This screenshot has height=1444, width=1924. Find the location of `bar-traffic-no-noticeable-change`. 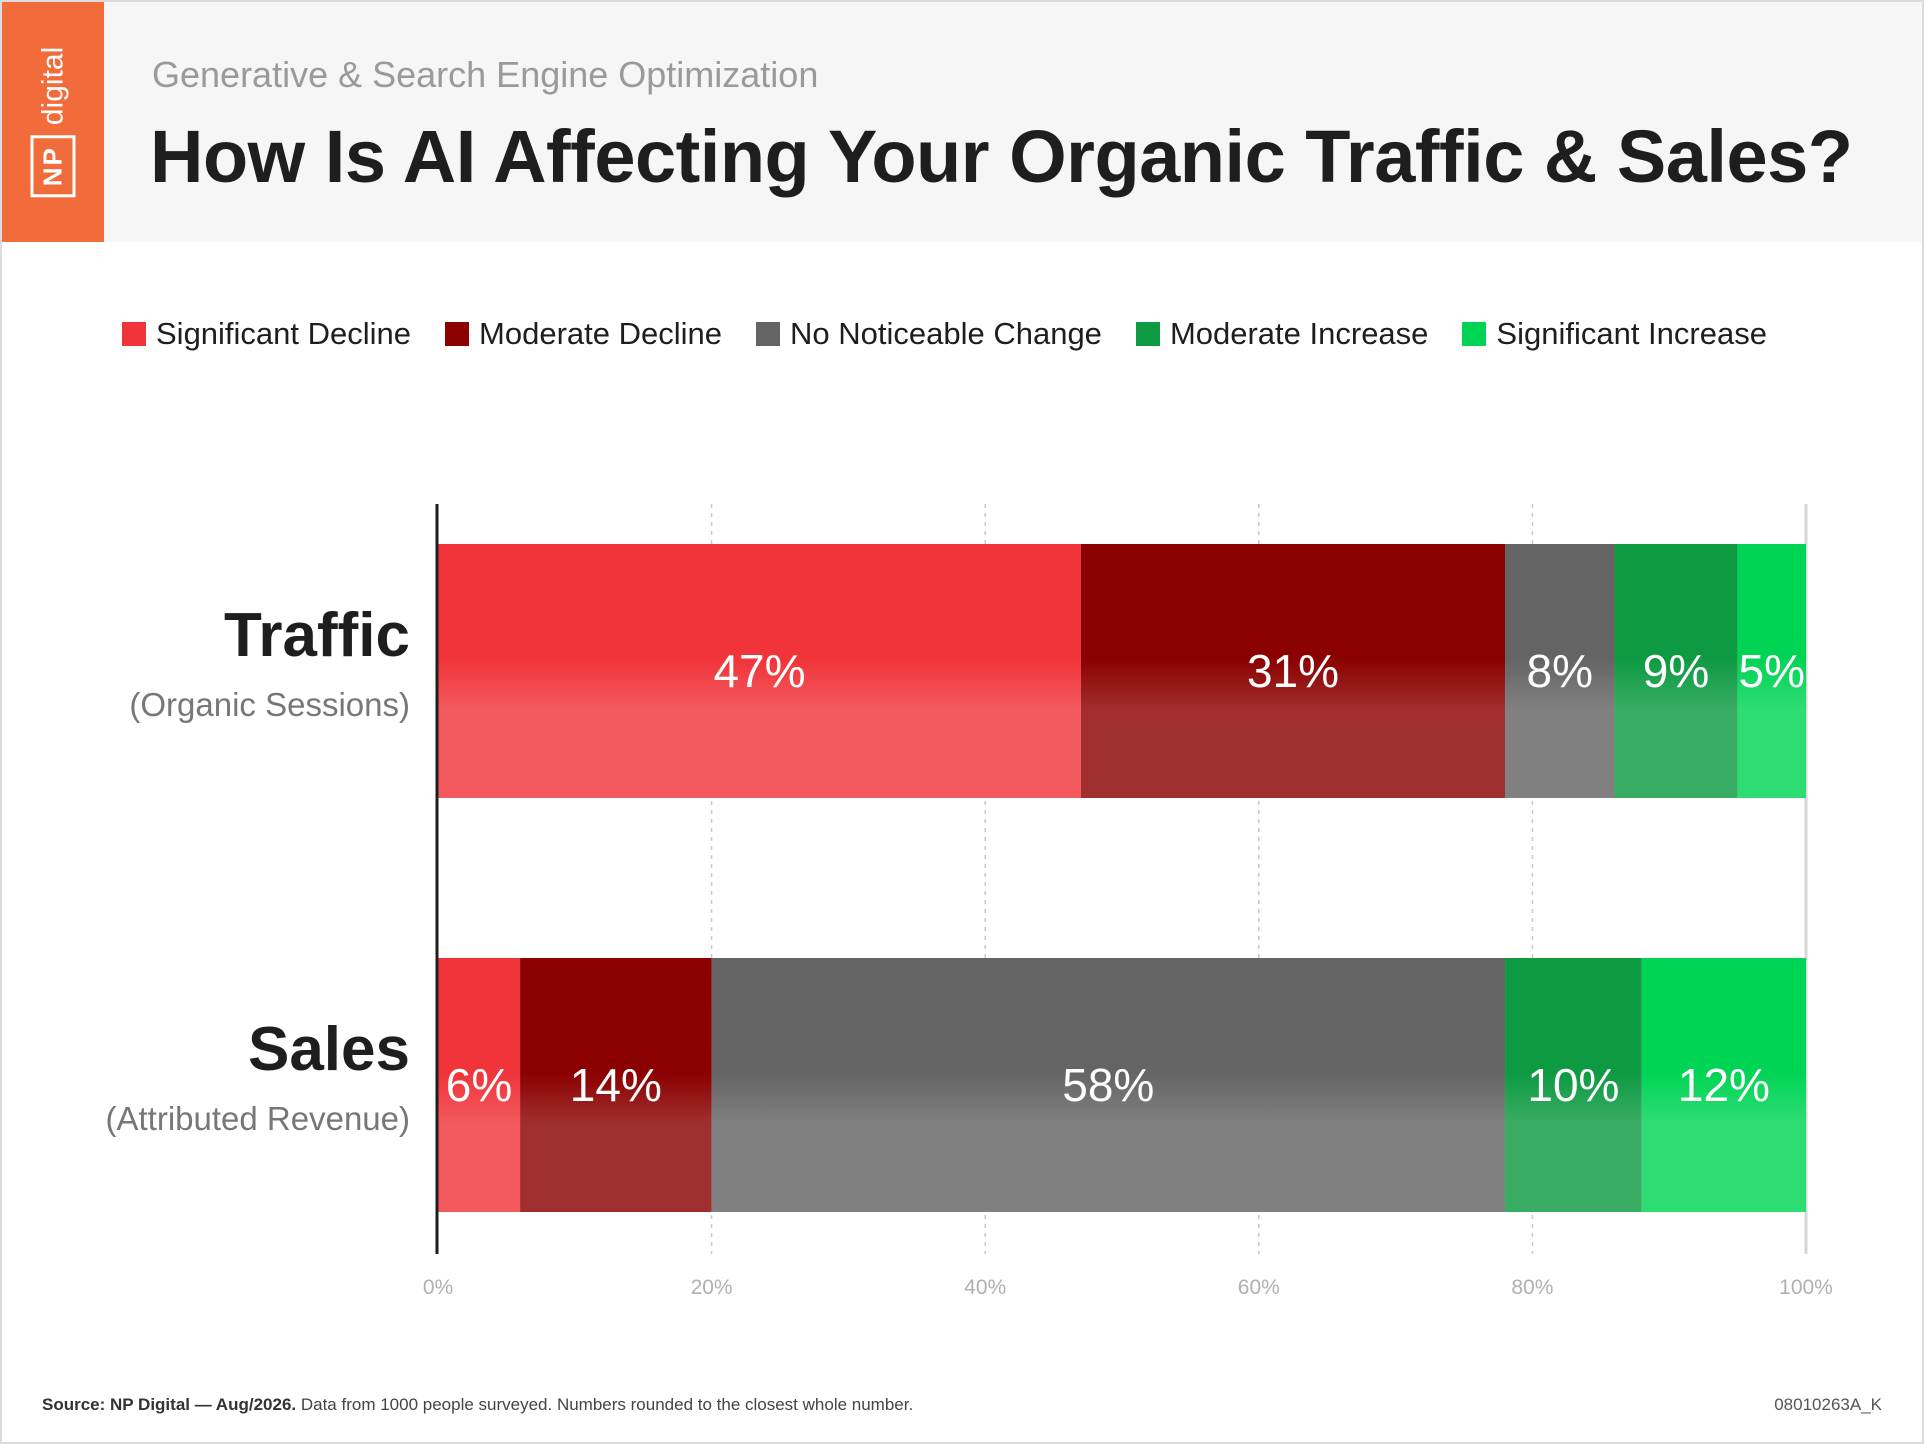

bar-traffic-no-noticeable-change is located at coordinates (1560, 671).